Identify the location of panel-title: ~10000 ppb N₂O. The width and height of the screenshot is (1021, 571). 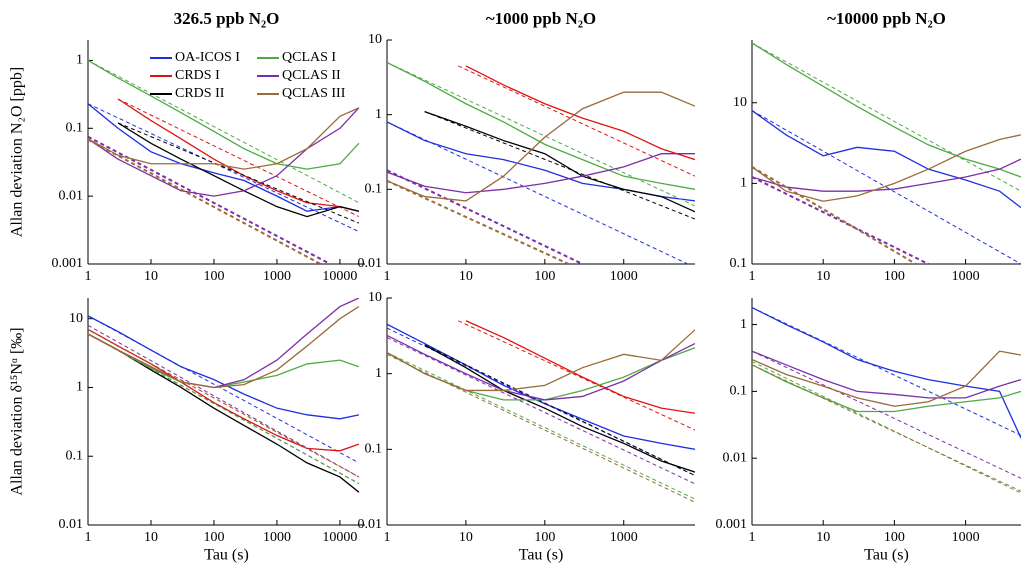
(886, 18).